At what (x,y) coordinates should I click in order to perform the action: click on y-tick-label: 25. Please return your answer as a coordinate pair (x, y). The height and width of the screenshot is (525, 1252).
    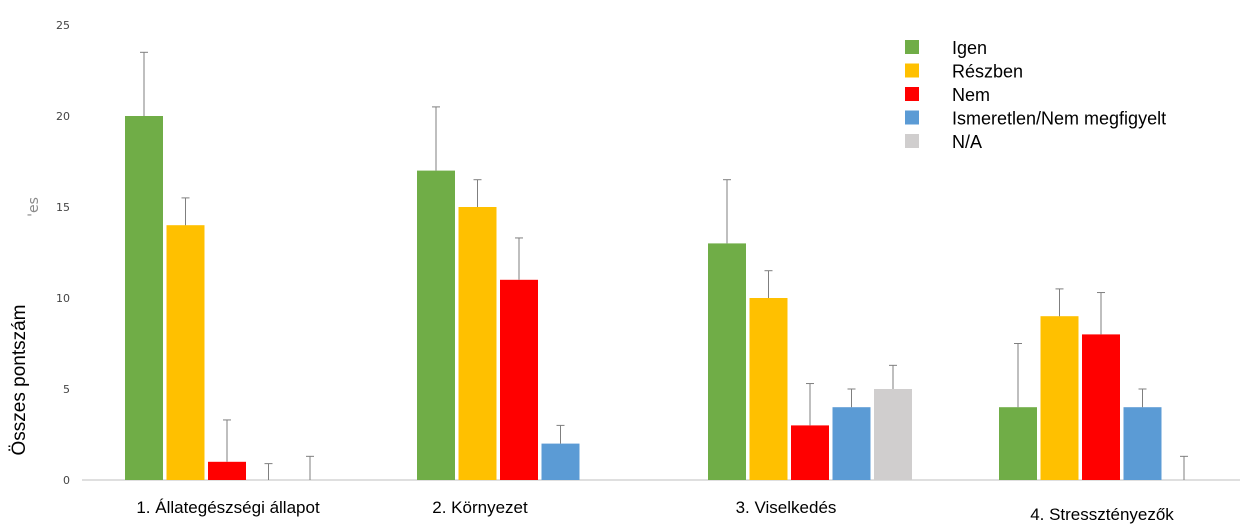
    Looking at the image, I should click on (63, 25).